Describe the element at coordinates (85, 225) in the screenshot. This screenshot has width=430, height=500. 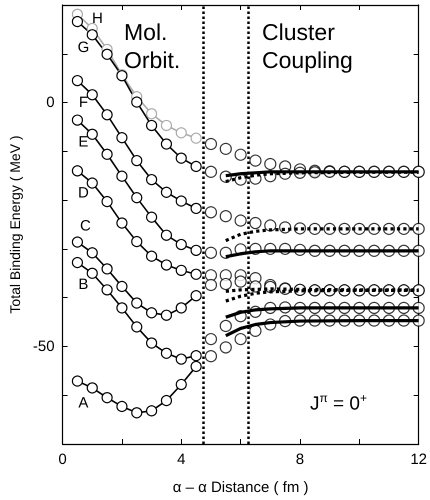
I see `series-label: C` at that location.